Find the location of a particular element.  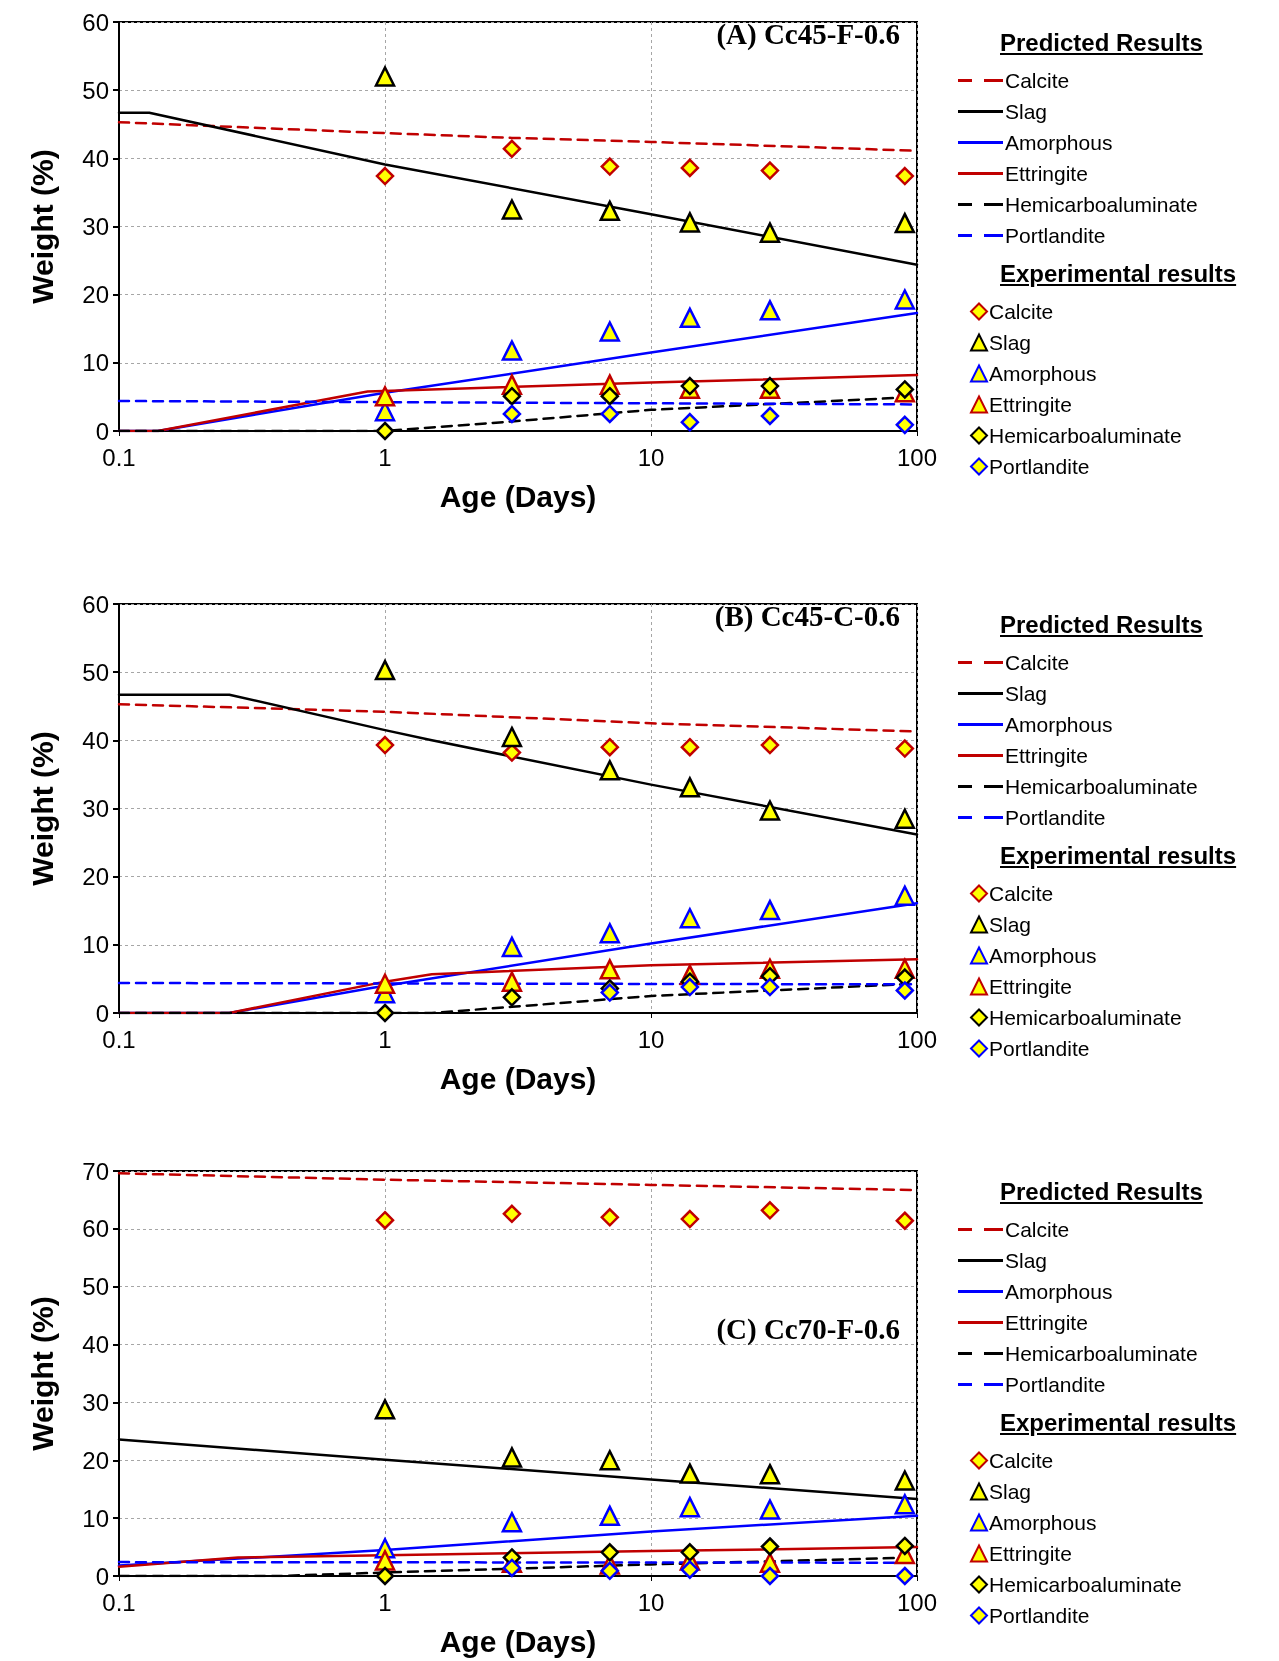

text: (C) Cc70-F-0.6 is located at coordinates (808, 1329).